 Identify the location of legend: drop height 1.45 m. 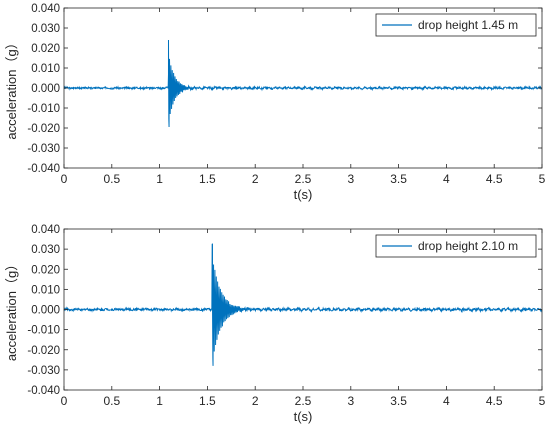
(456, 25).